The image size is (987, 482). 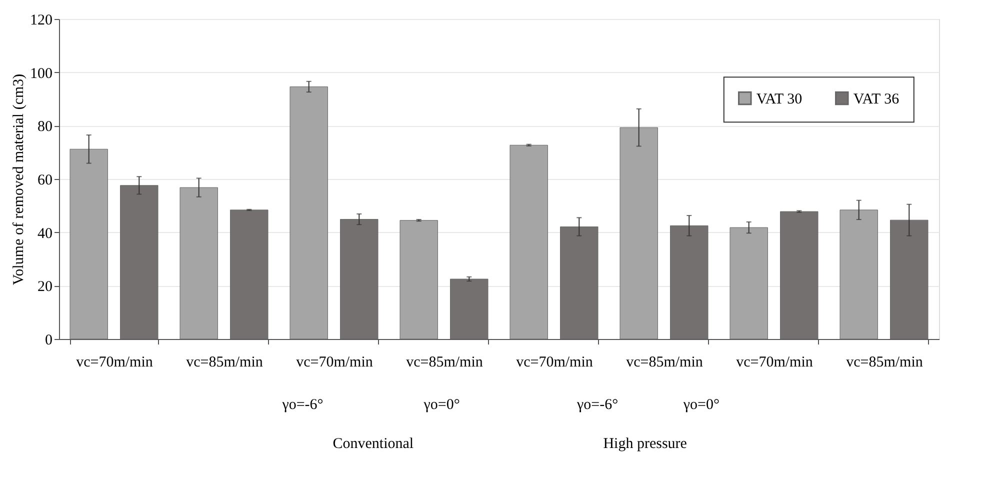 I want to click on legend-label: VAT 30, so click(x=779, y=99).